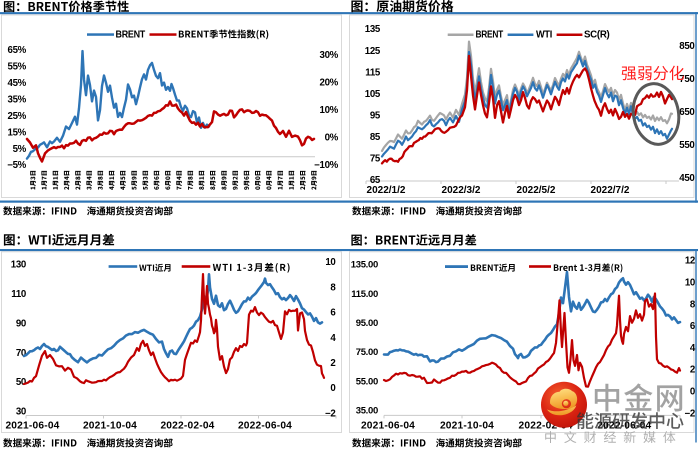 The height and width of the screenshot is (454, 698). Describe the element at coordinates (367, 323) in the screenshot. I see `svg-text: 95.00` at that location.